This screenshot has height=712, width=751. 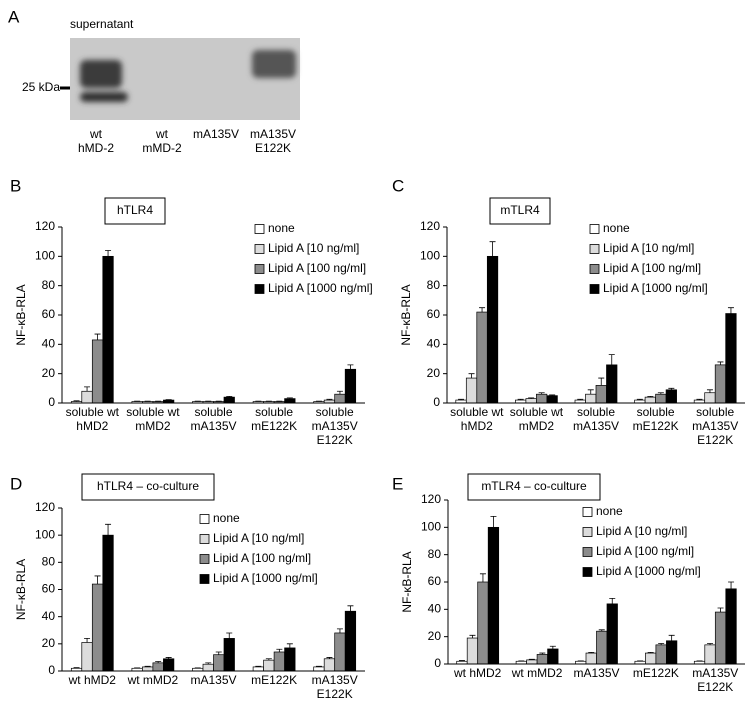 What do you see at coordinates (14, 16) in the screenshot?
I see `panel-letter: A` at bounding box center [14, 16].